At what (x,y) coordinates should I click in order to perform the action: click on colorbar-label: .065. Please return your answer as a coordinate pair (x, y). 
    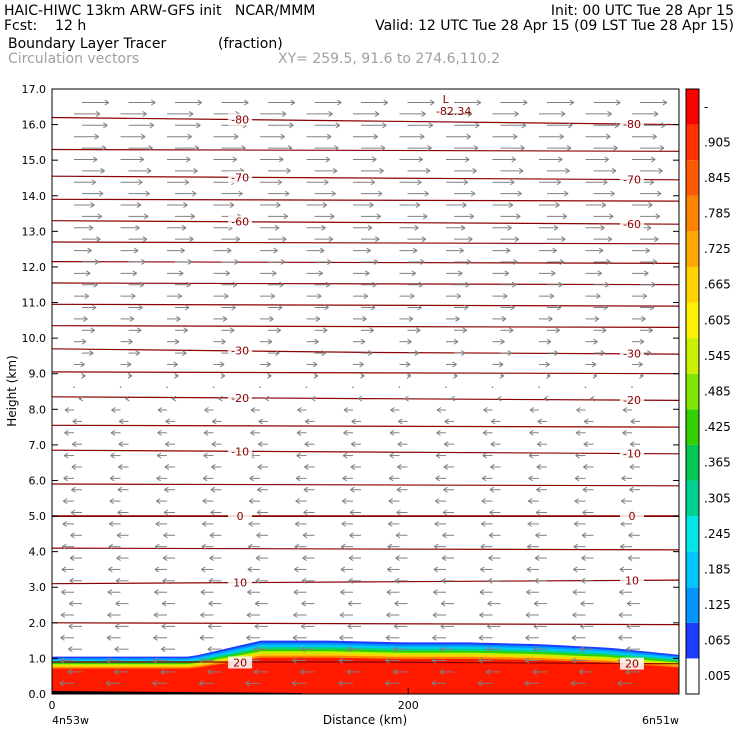
    Looking at the image, I should click on (717, 641).